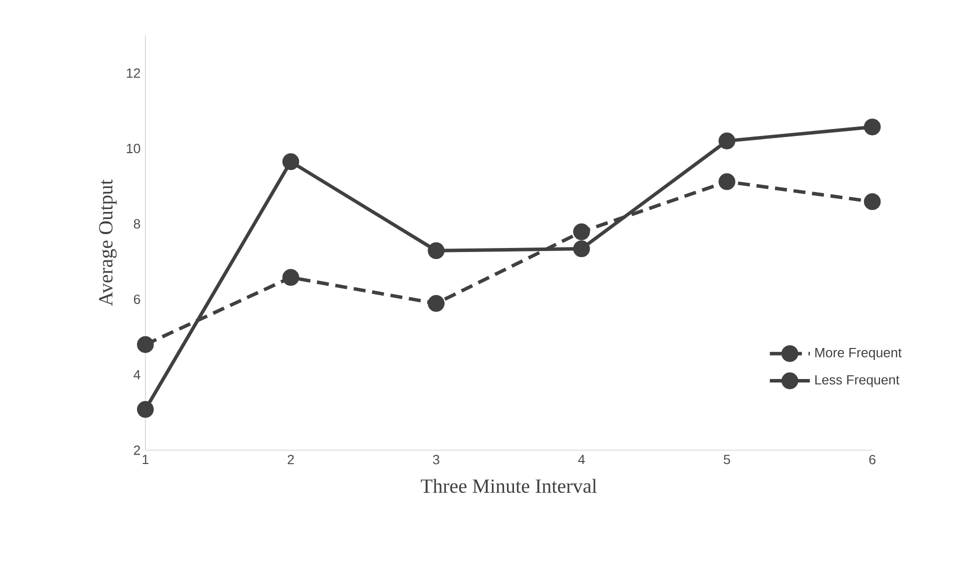 This screenshot has height=578, width=959. I want to click on x-tick-label: 1, so click(145, 459).